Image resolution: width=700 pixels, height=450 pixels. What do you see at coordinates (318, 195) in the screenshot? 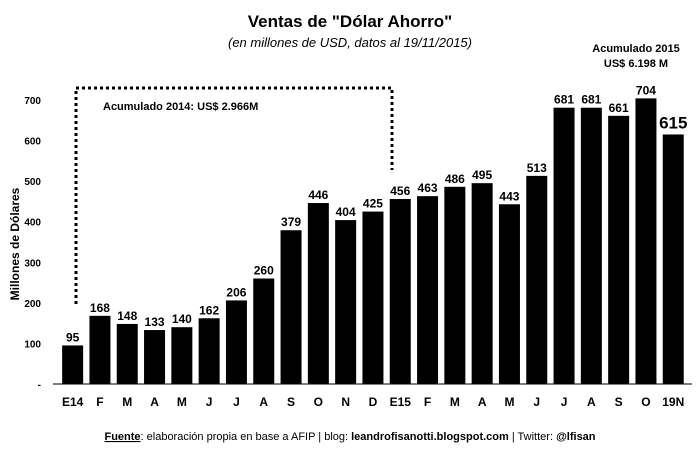
I see `bar-data-label: 446` at bounding box center [318, 195].